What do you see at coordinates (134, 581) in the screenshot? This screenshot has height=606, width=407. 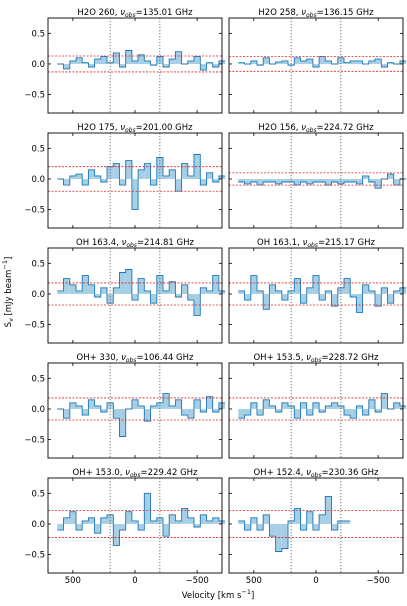 I see `x-tick-label: 0` at bounding box center [134, 581].